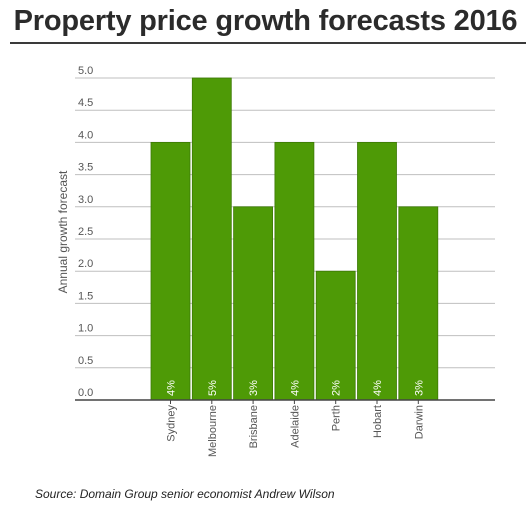 This screenshot has width=531, height=516. I want to click on x-category-label: Darwin, so click(419, 422).